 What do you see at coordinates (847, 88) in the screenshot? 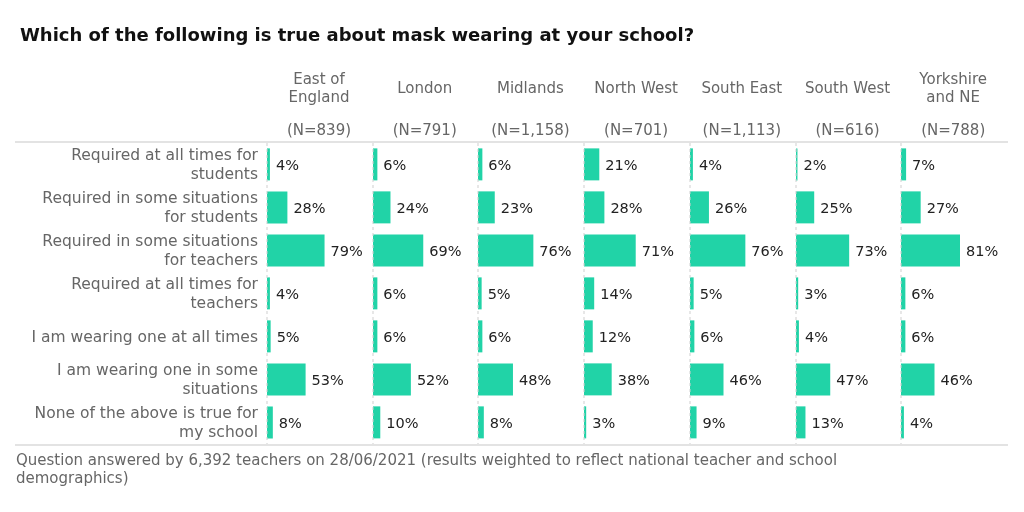
I see `chart-title: South West` at bounding box center [847, 88].